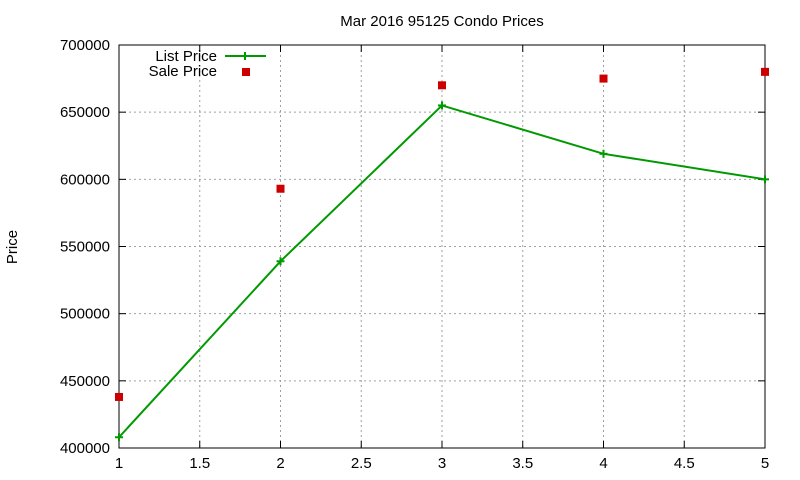 The width and height of the screenshot is (800, 480). I want to click on x-tick-label: 1, so click(119, 463).